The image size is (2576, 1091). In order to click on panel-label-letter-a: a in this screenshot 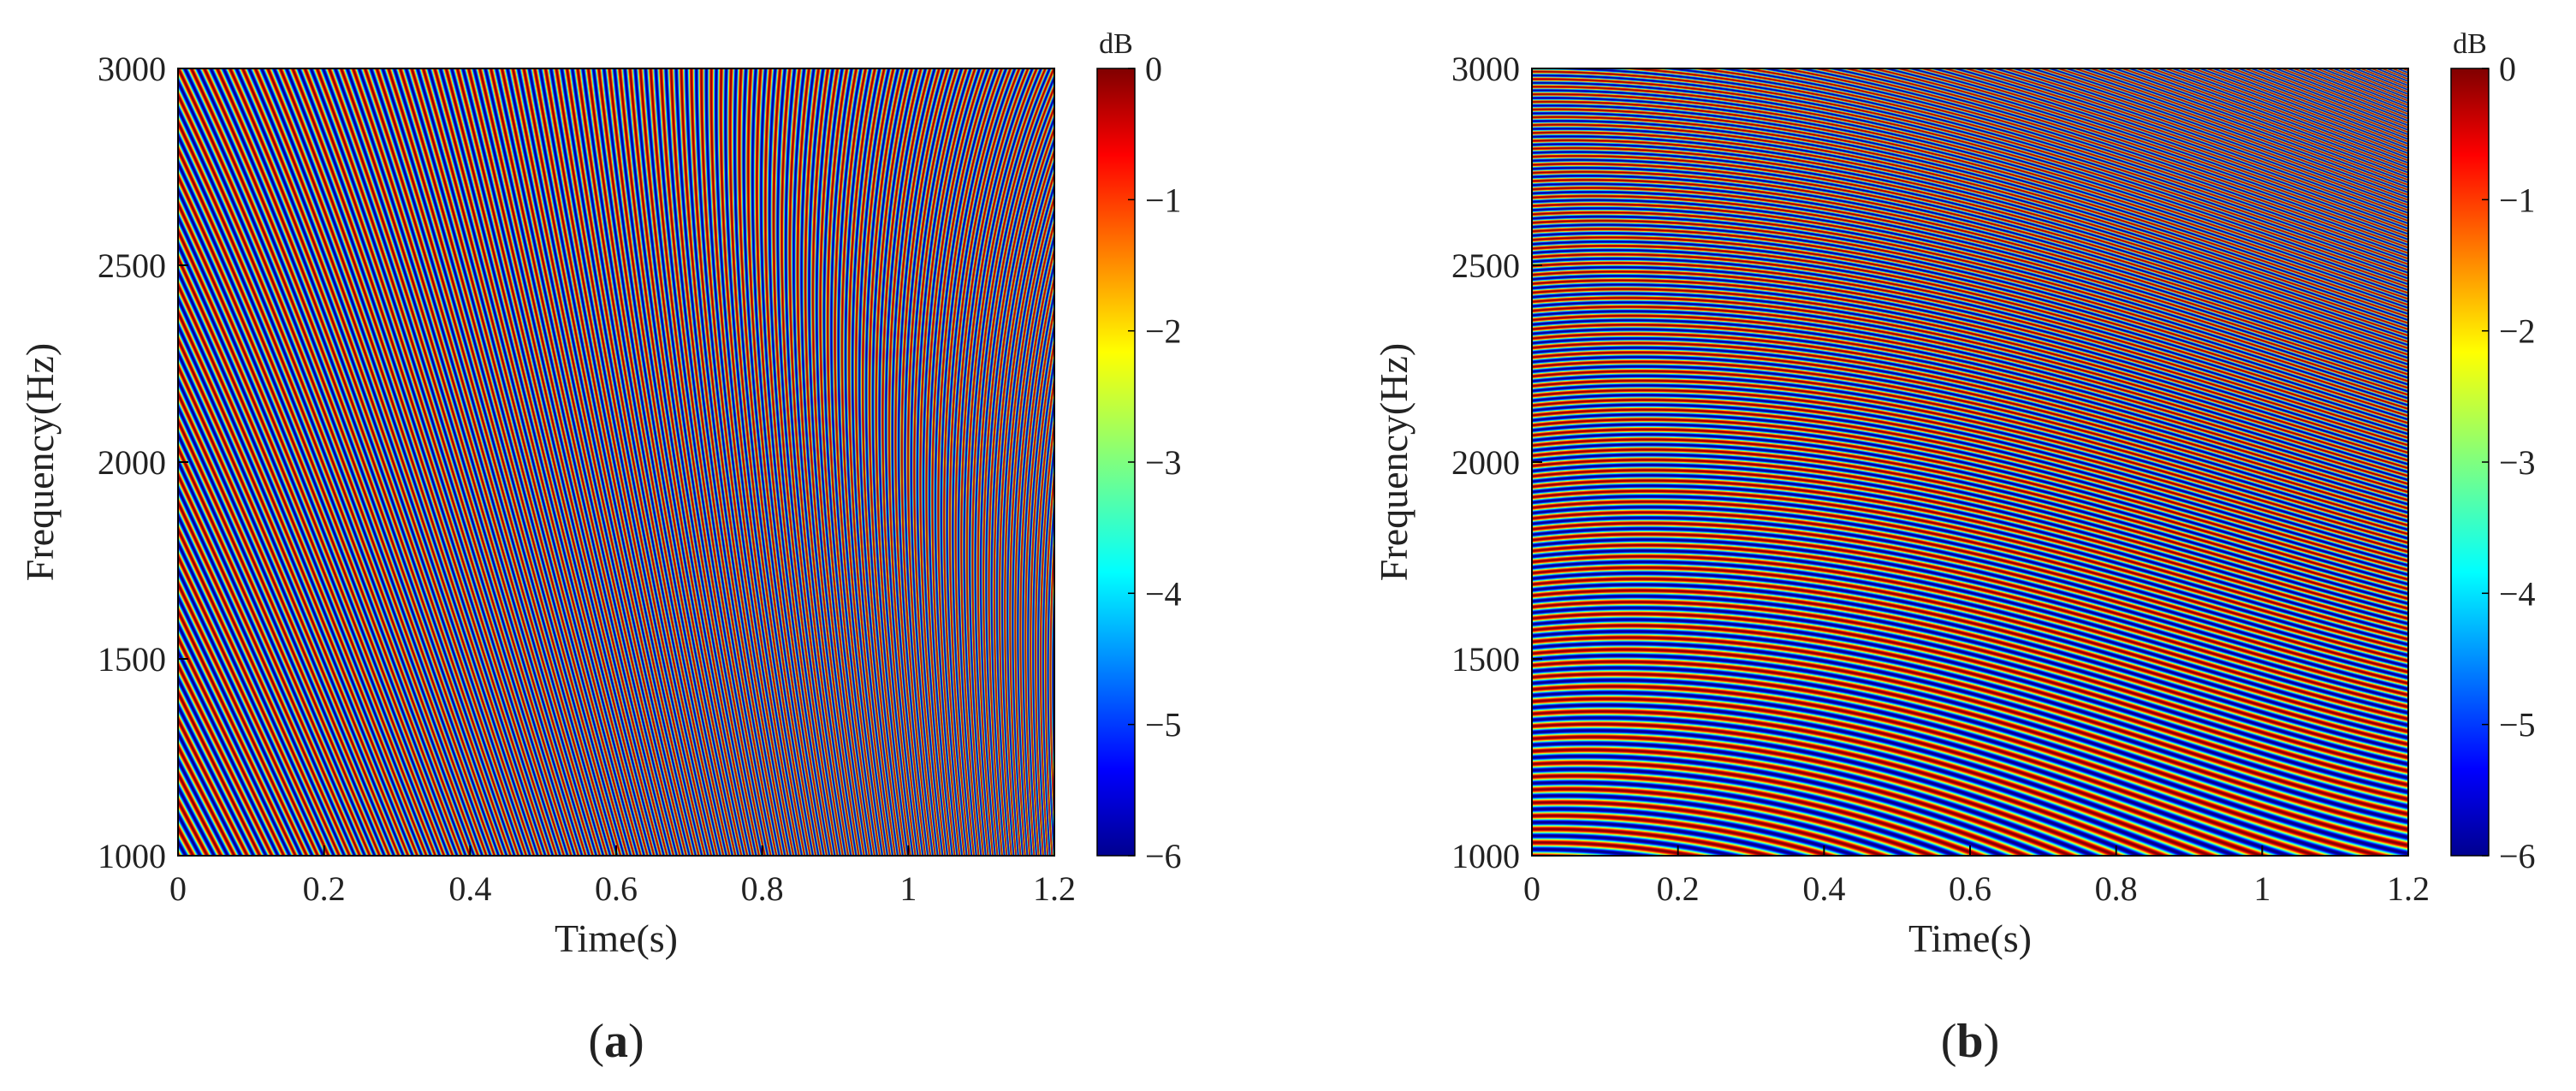, I will do `click(616, 1041)`.